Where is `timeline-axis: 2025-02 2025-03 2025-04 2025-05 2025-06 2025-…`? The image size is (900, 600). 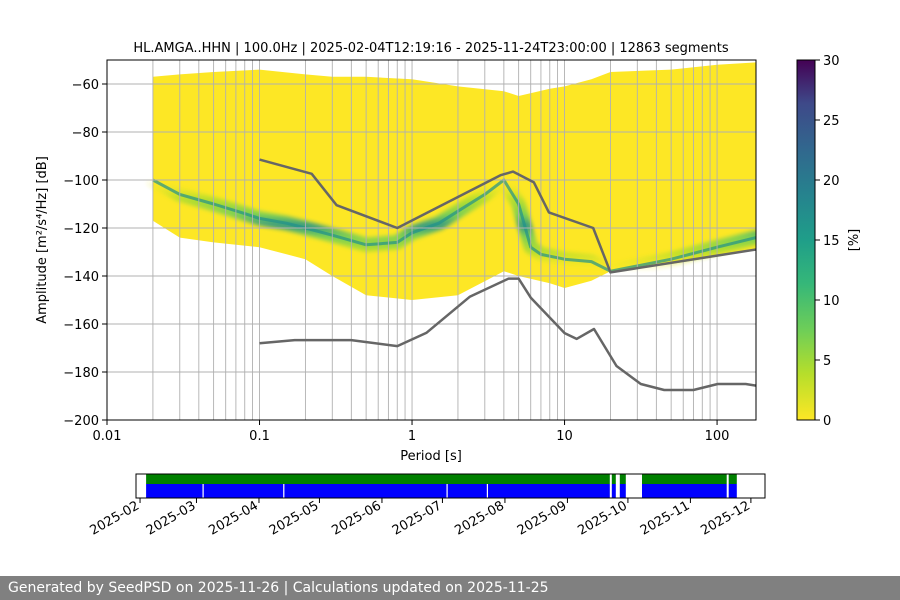
timeline-axis: 2025-02 2025-03 2025-04 2025-05 2025-06 2025-… is located at coordinates (420, 518).